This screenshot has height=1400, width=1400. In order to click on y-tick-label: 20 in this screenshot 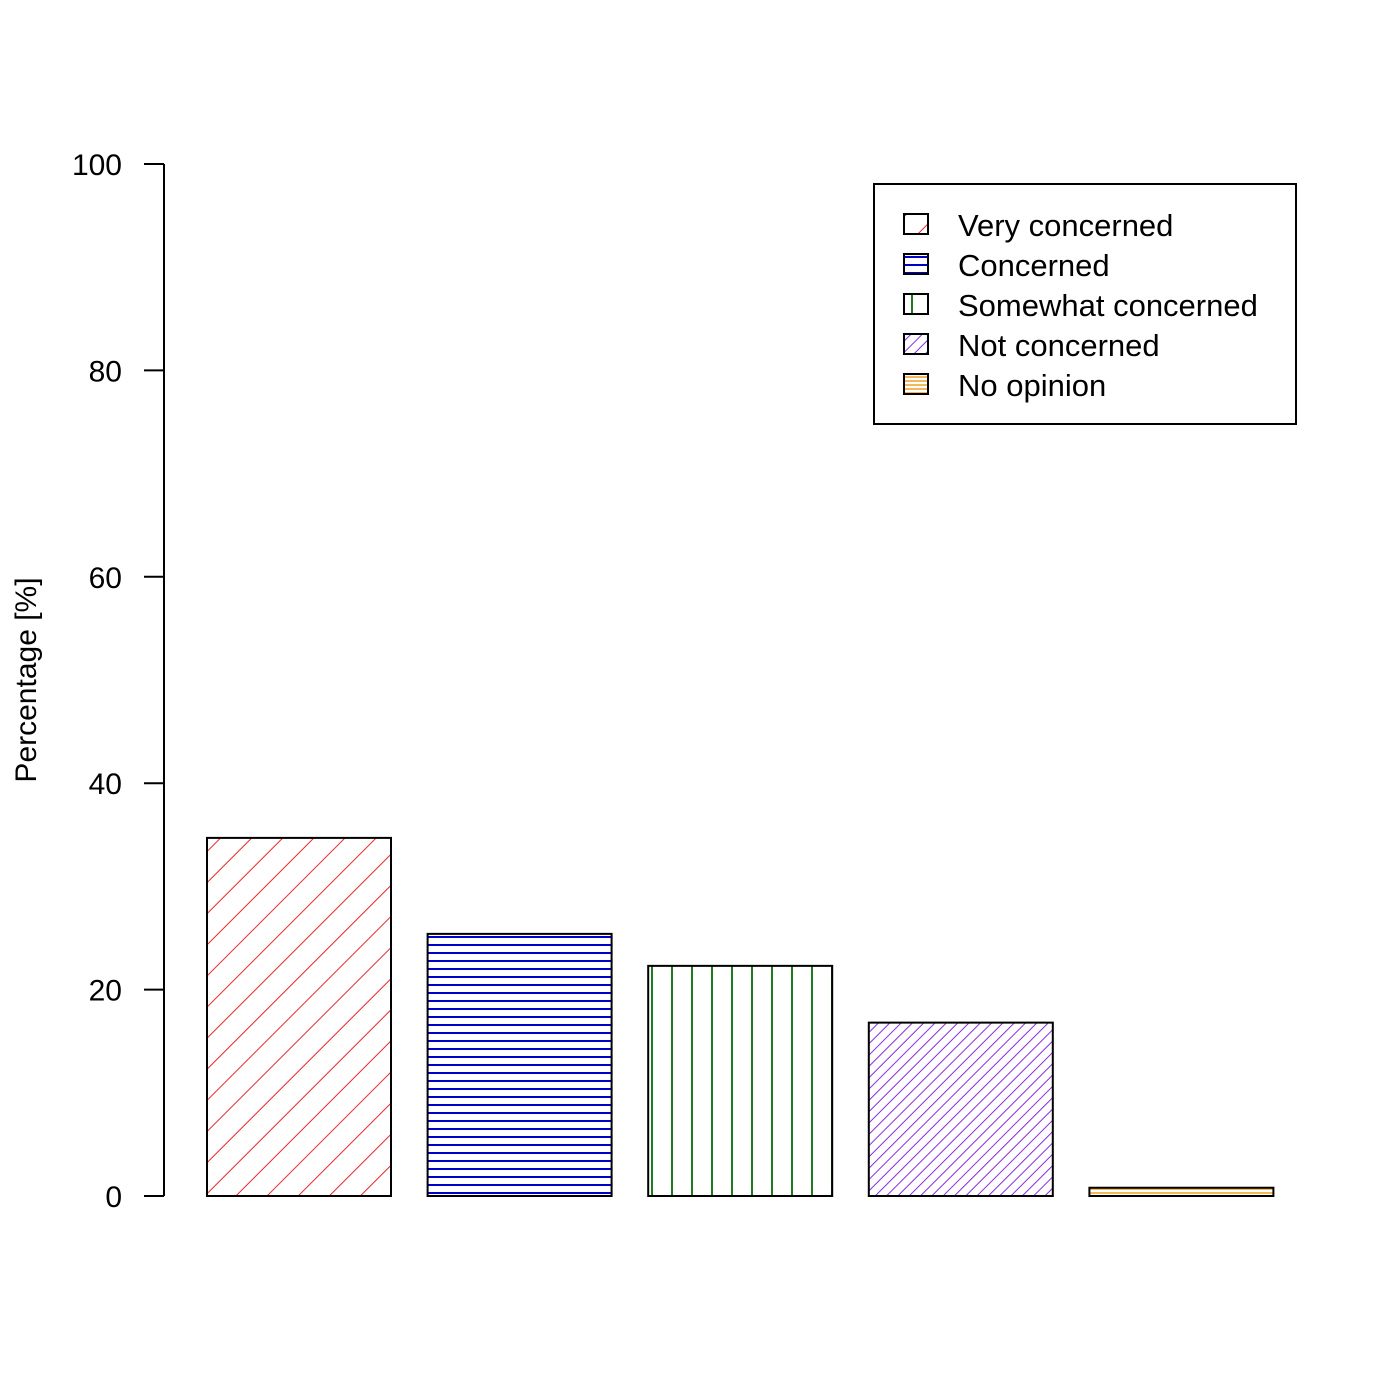, I will do `click(105, 991)`.